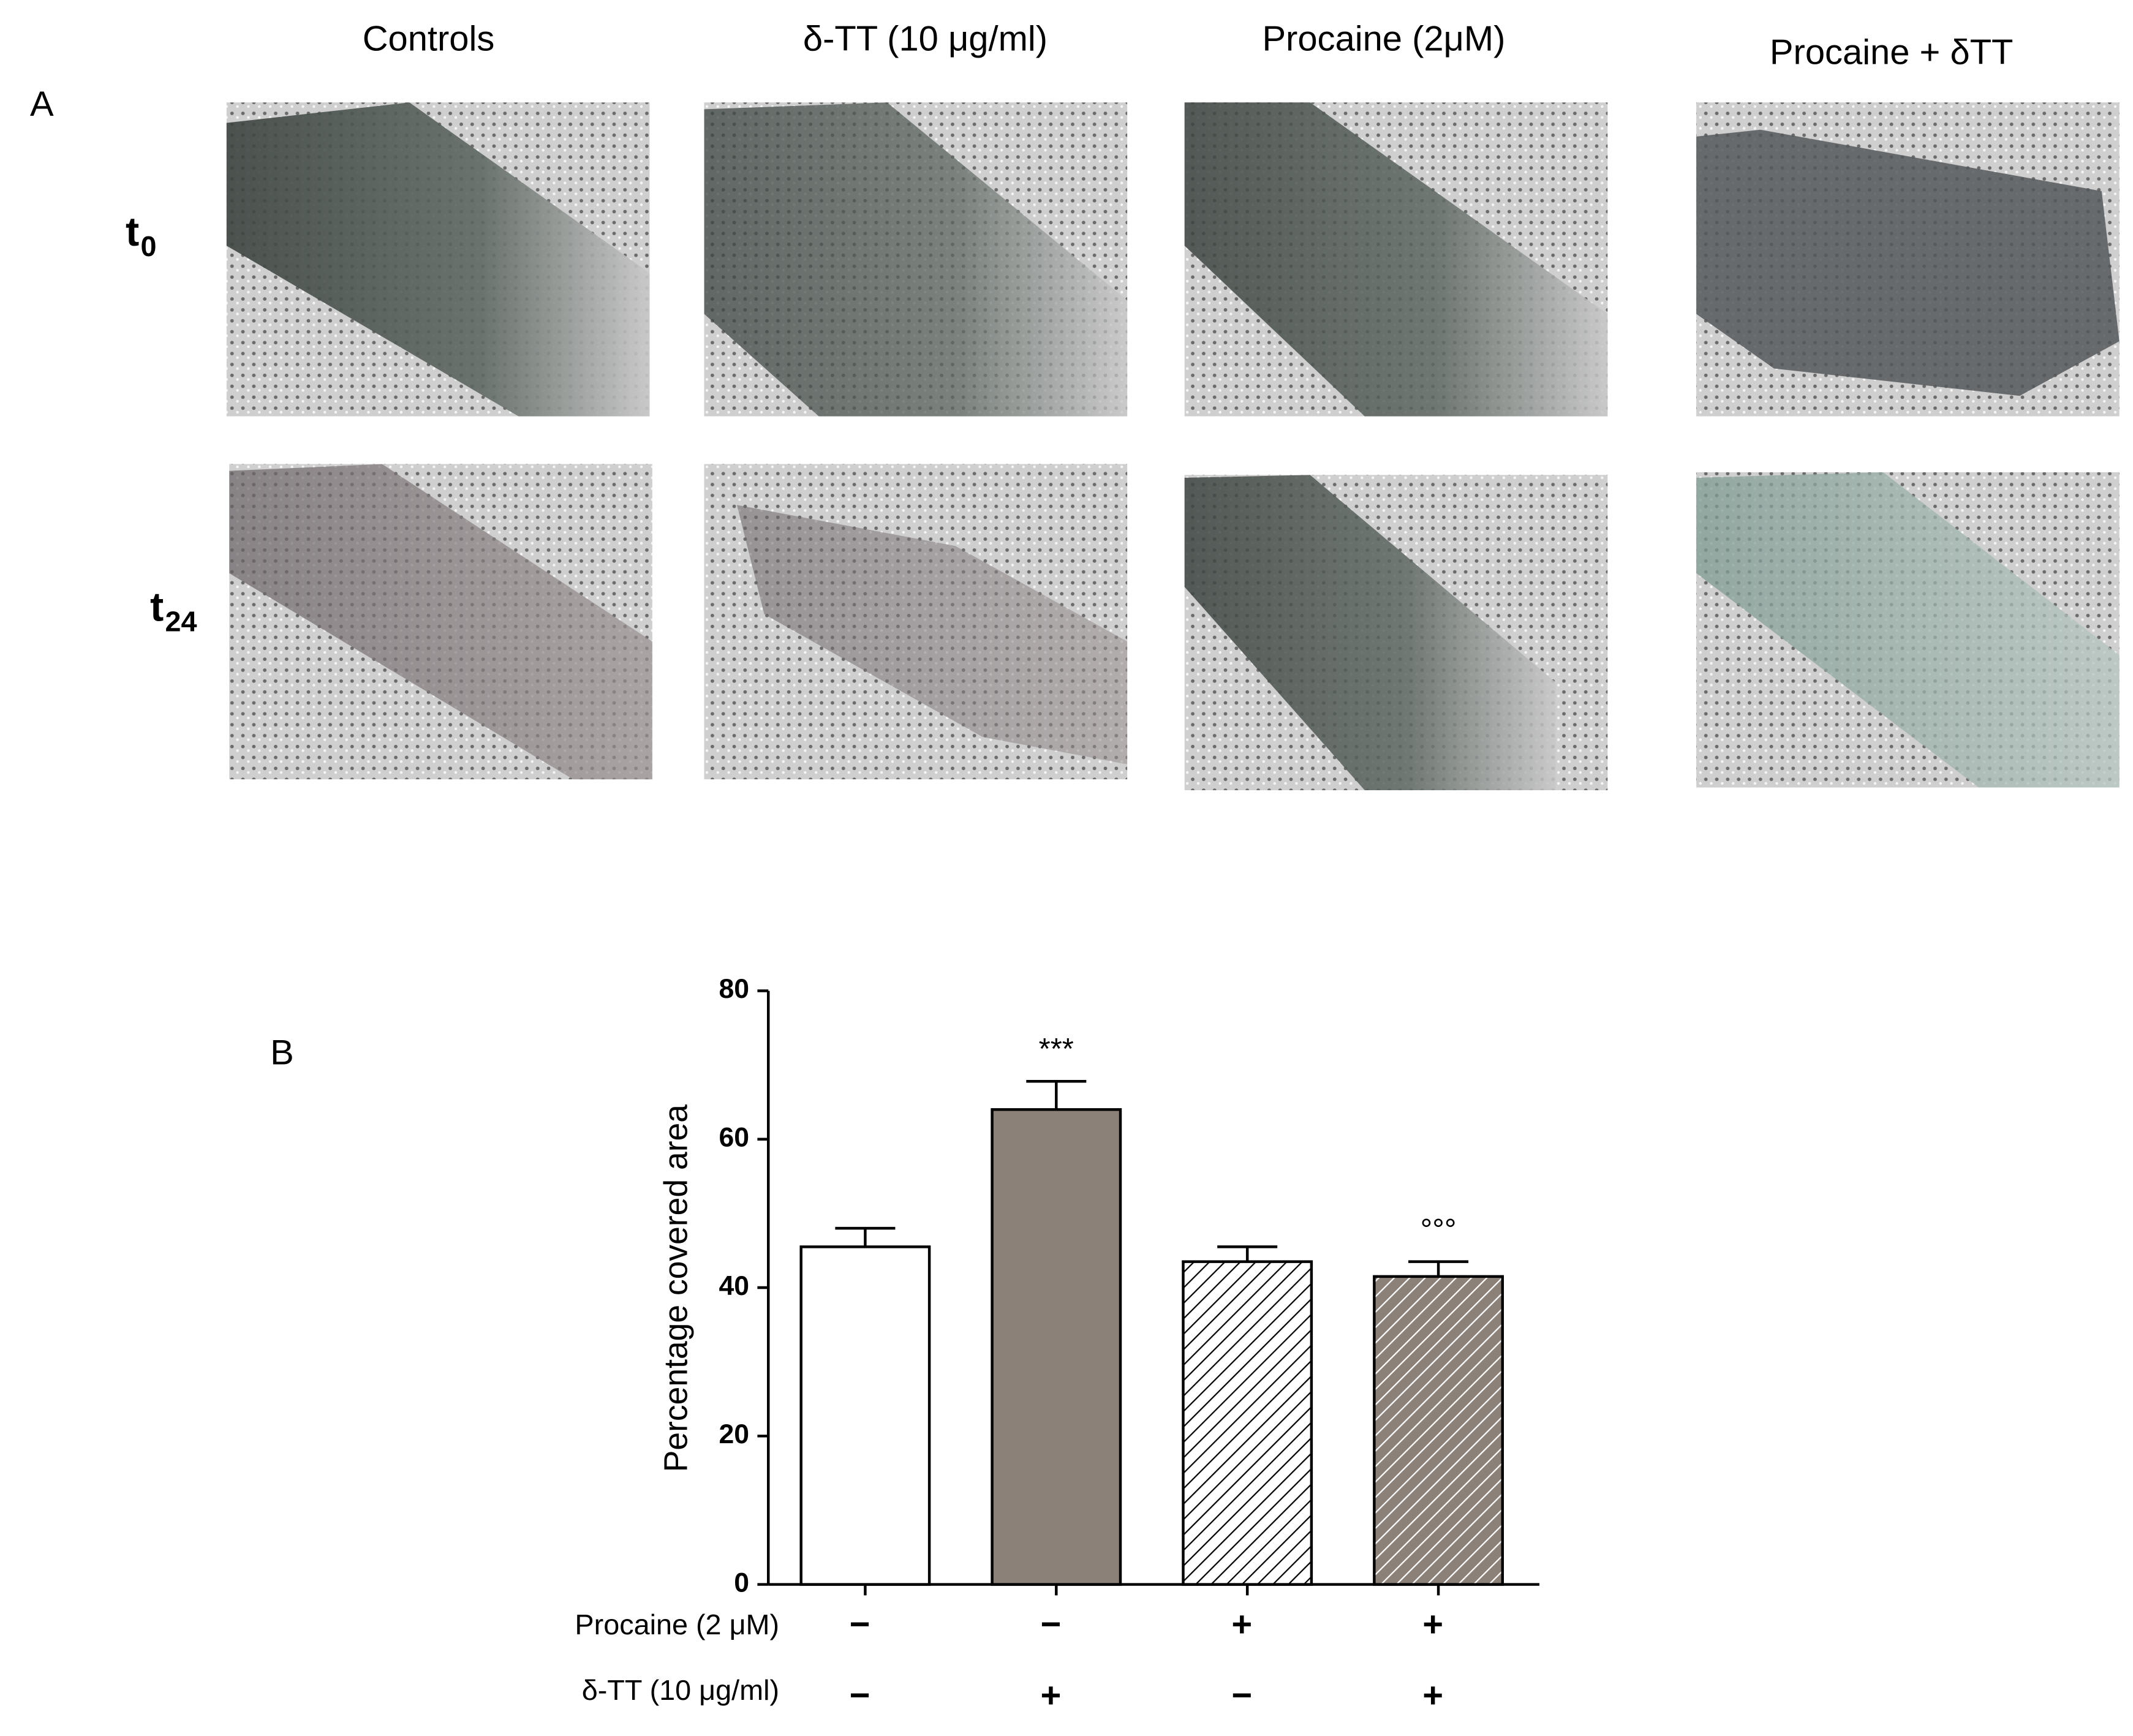  I want to click on y-tick-label: 80, so click(734, 989).